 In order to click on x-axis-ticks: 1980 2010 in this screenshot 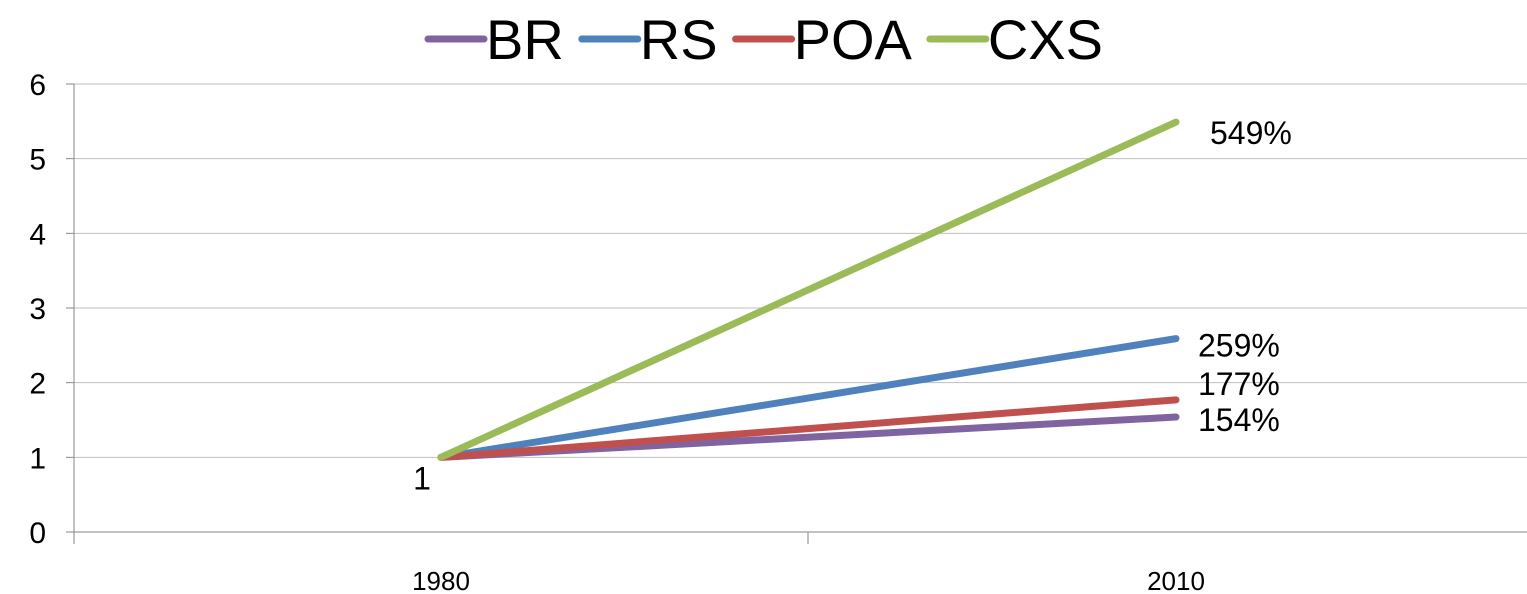, I will do `click(639, 563)`.